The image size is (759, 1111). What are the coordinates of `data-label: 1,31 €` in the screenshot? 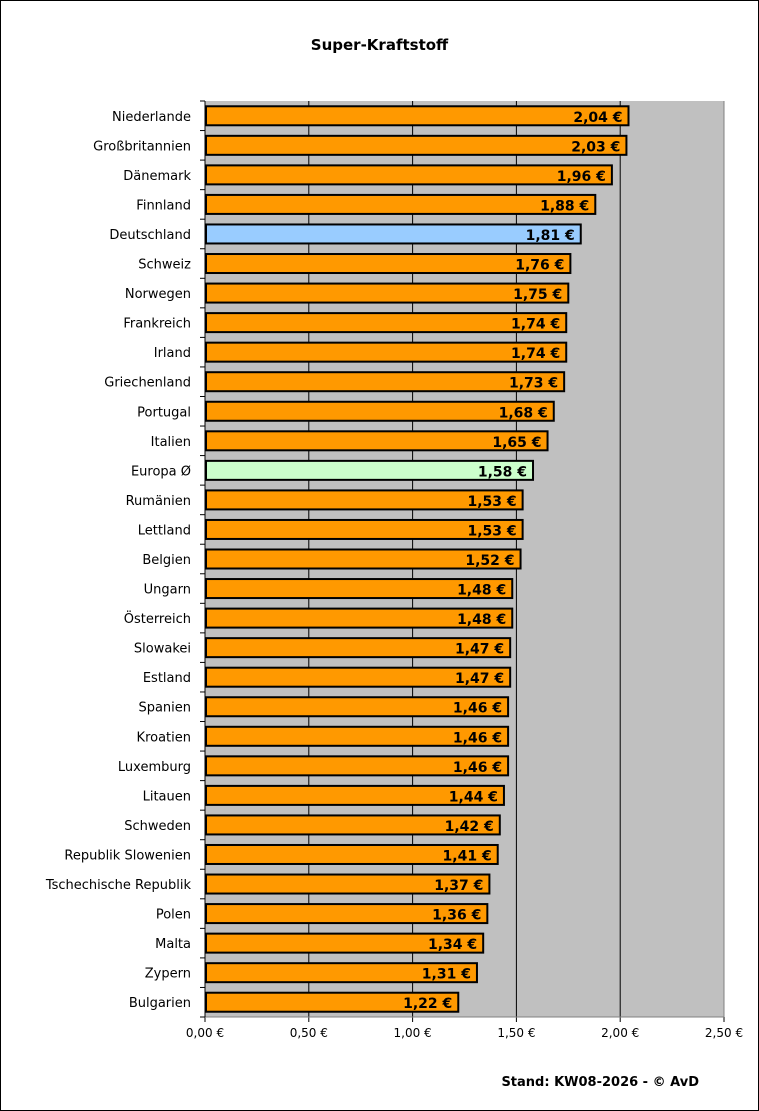 It's located at (446, 975).